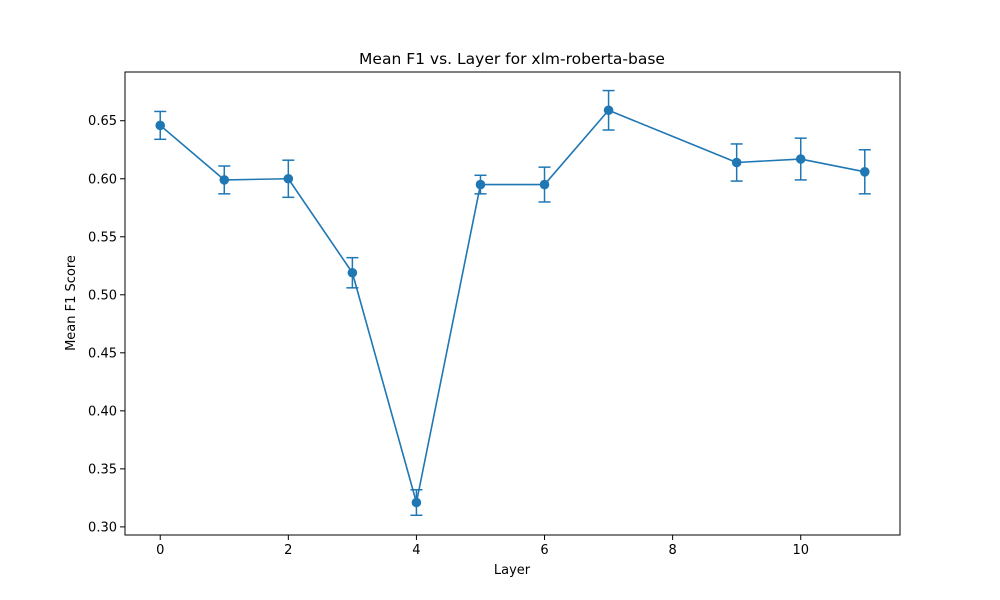 The width and height of the screenshot is (1000, 600). Describe the element at coordinates (160, 550) in the screenshot. I see `x-tick-label: 0` at that location.